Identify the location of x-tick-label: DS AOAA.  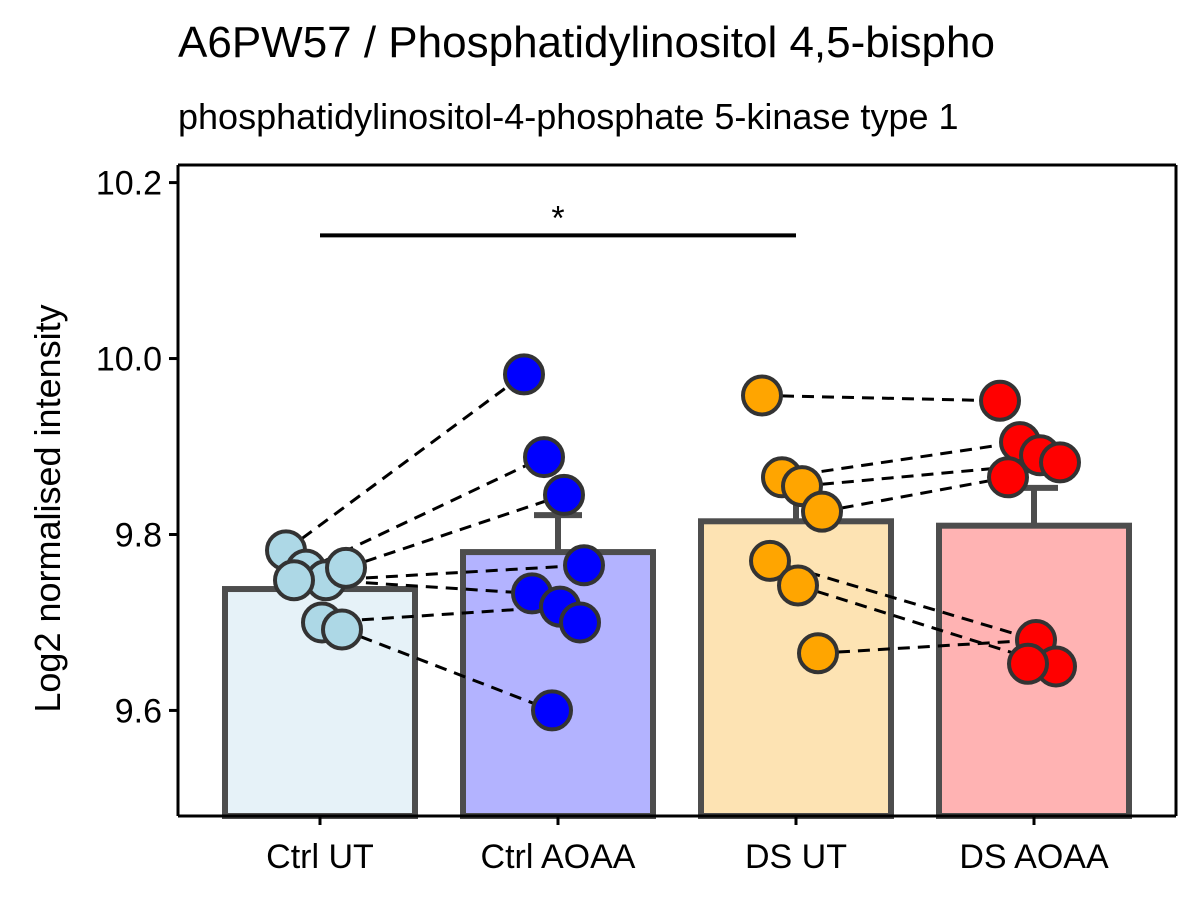
(1034, 857).